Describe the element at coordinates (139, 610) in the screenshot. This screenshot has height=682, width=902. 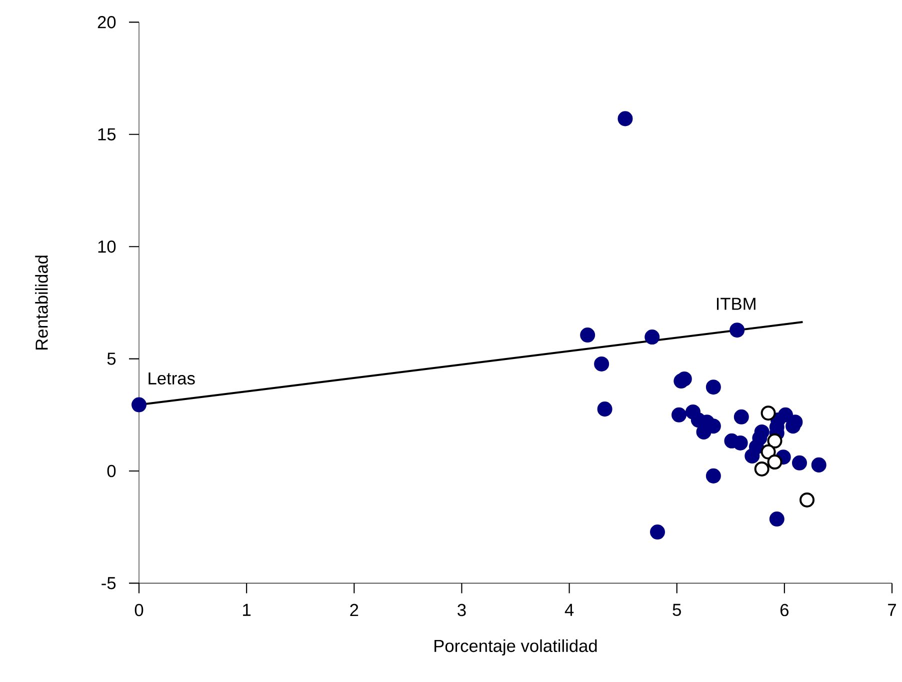
I see `x-tick-label: 0` at that location.